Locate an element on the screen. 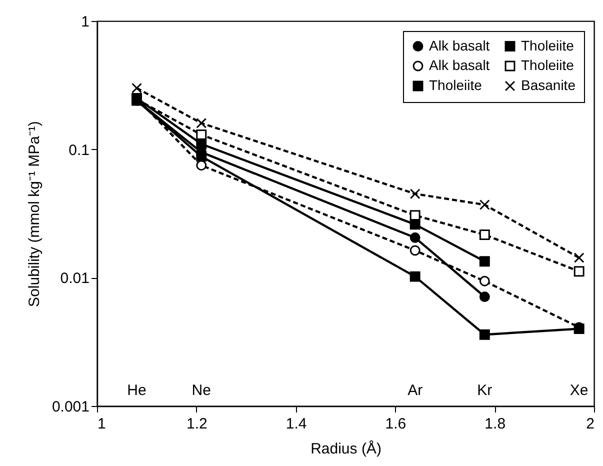 This screenshot has height=466, width=603. x-axis-title: Radius (Å) is located at coordinates (346, 449).